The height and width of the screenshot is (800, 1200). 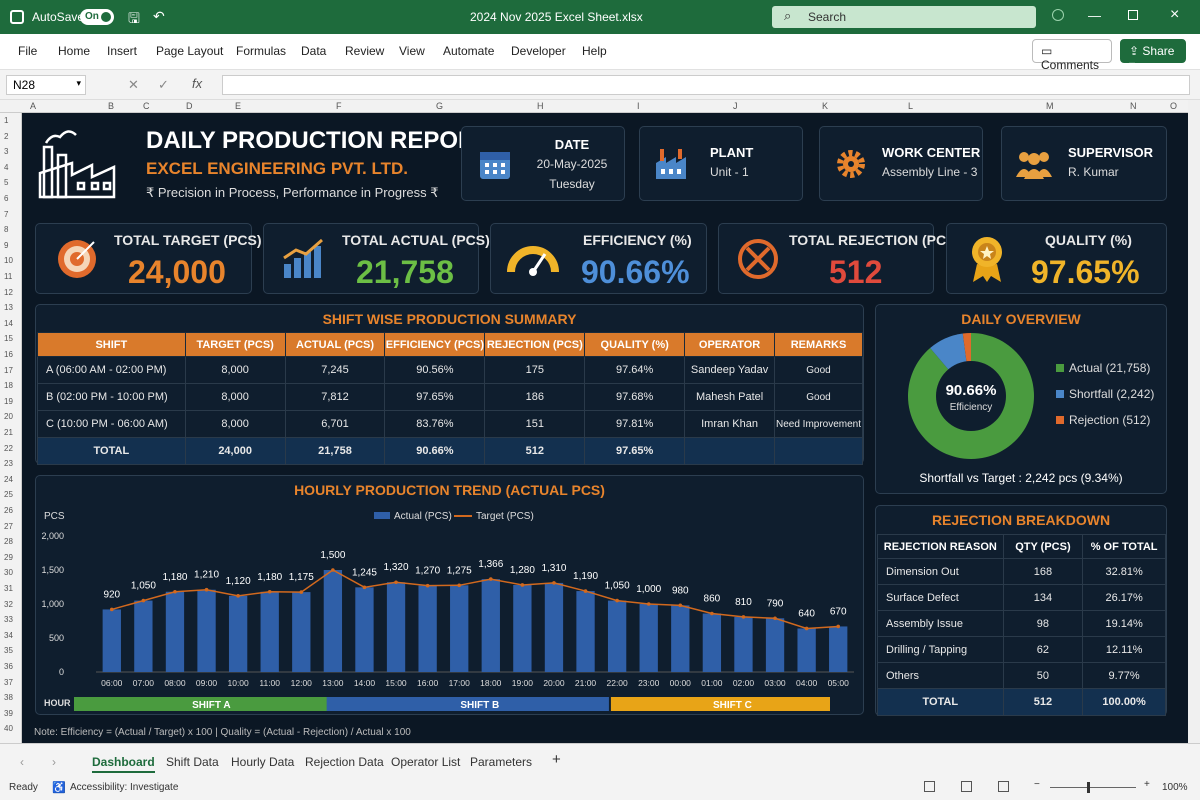 I want to click on function-icon: fx, so click(x=197, y=83).